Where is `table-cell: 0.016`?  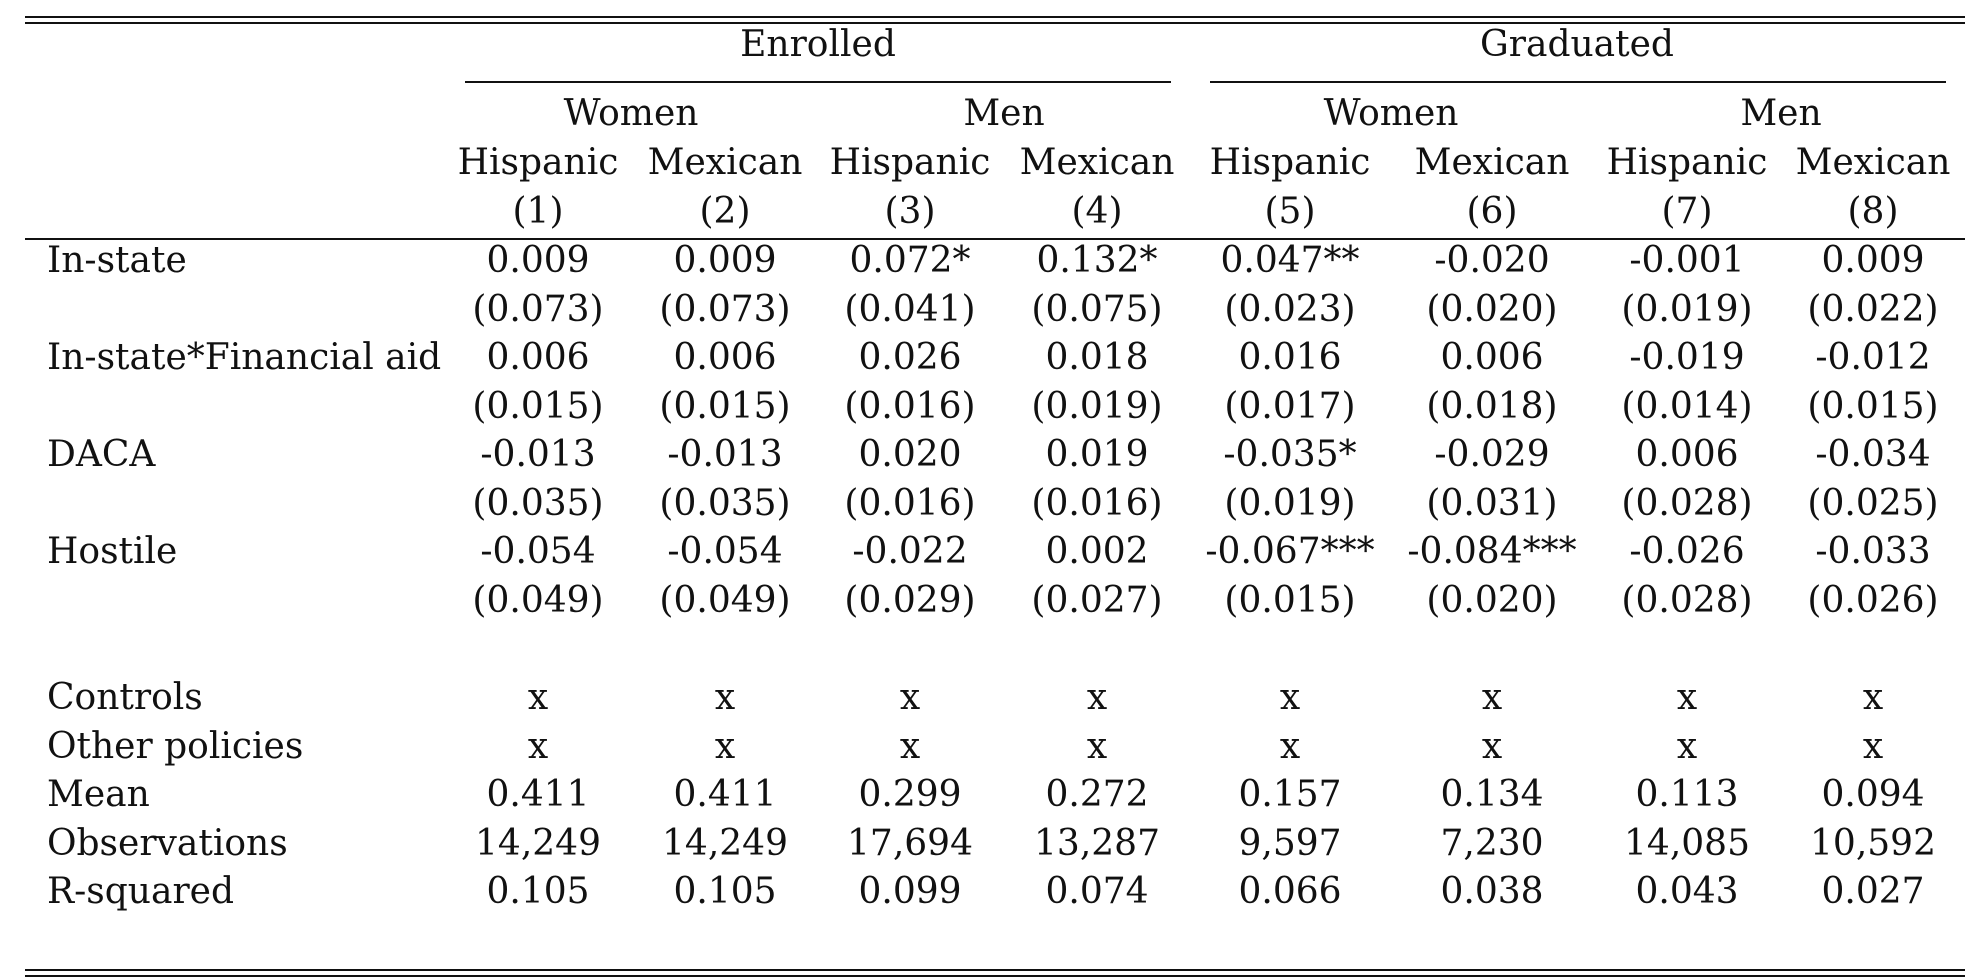
table-cell: 0.016 is located at coordinates (1290, 357).